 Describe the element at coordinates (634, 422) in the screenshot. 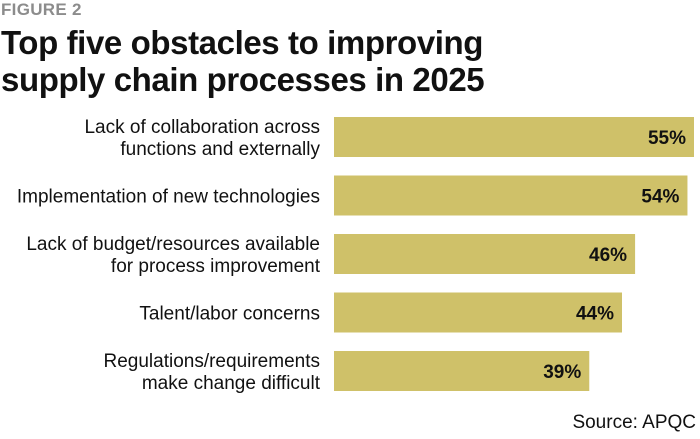

I see `source-note: Source: APQC` at that location.